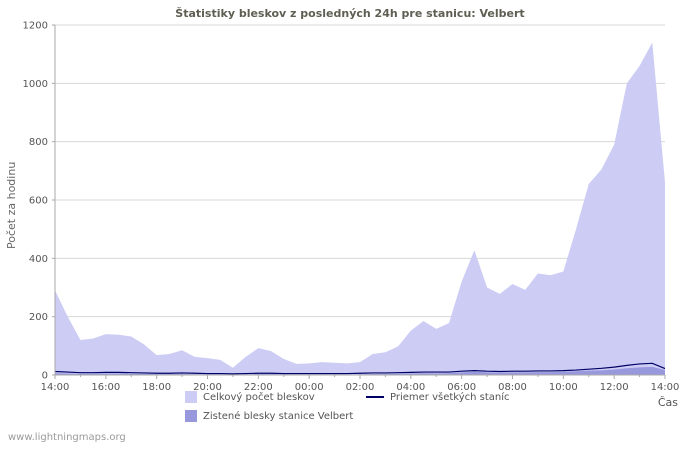  What do you see at coordinates (38, 259) in the screenshot?
I see `svg-text: 400` at bounding box center [38, 259].